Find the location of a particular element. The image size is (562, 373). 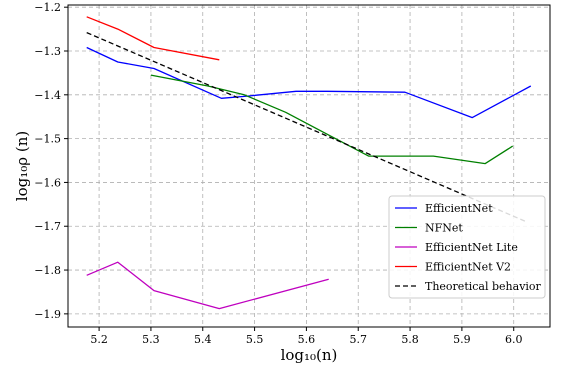

y-axis-label: log₁₀ρ (n) is located at coordinates (22, 166).